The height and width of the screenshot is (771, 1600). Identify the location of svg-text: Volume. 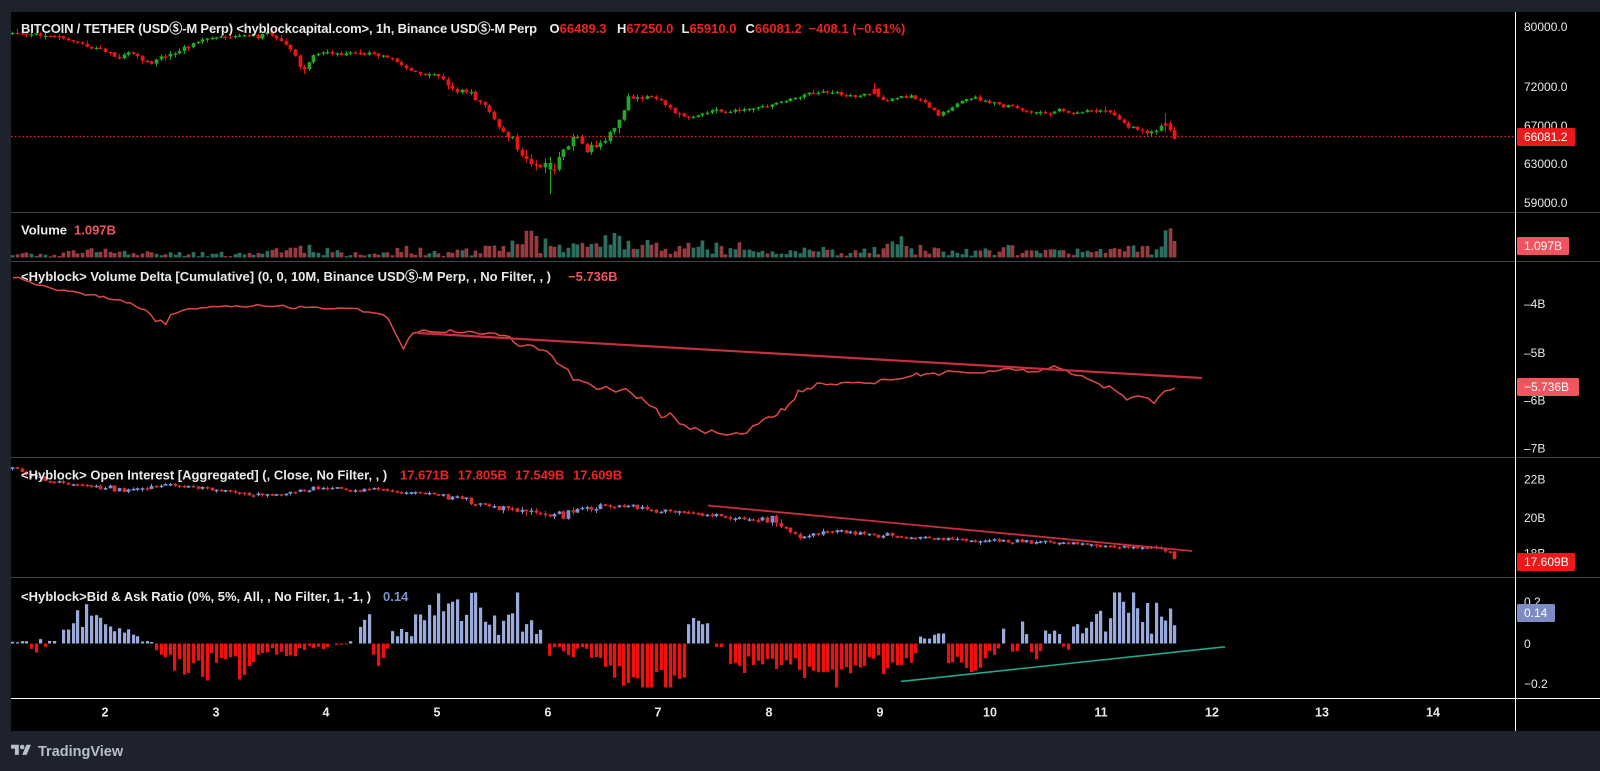
(44, 230).